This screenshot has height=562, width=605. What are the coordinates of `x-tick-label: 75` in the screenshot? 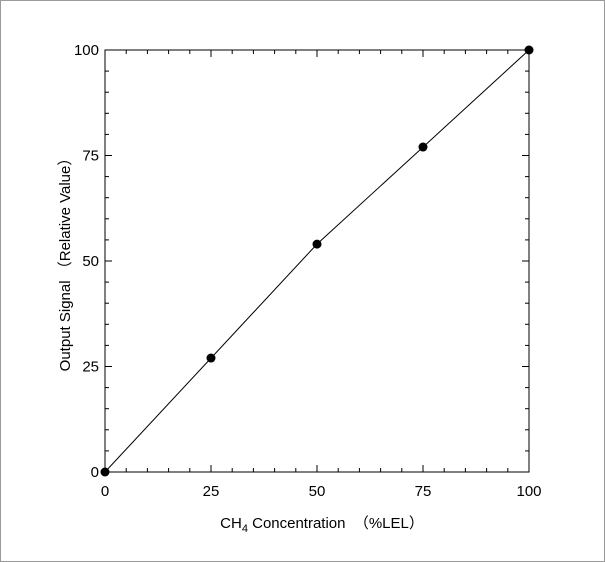 It's located at (423, 491).